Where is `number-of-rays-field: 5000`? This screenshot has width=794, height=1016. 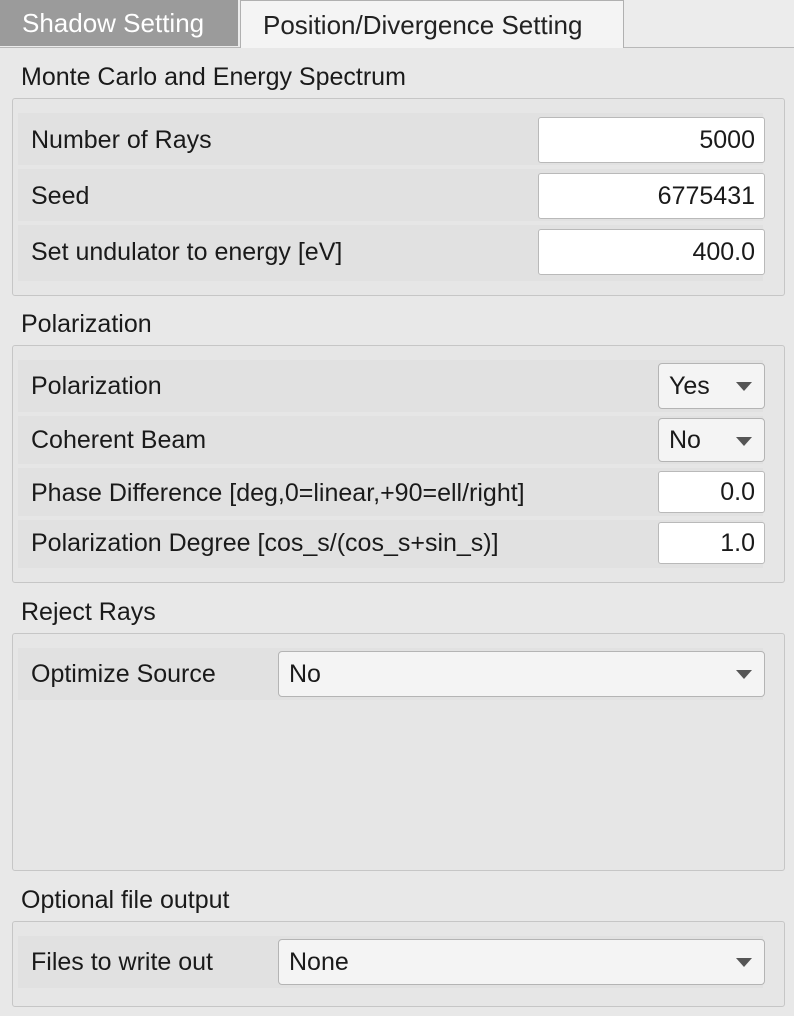 number-of-rays-field: 5000 is located at coordinates (651, 140).